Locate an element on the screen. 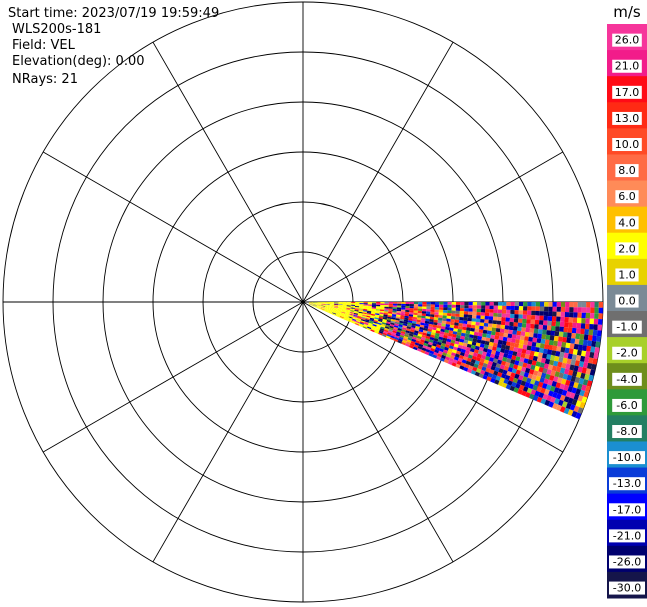 This screenshot has height=607, width=647. colorbar-tick-label: -17.0 is located at coordinates (627, 509).